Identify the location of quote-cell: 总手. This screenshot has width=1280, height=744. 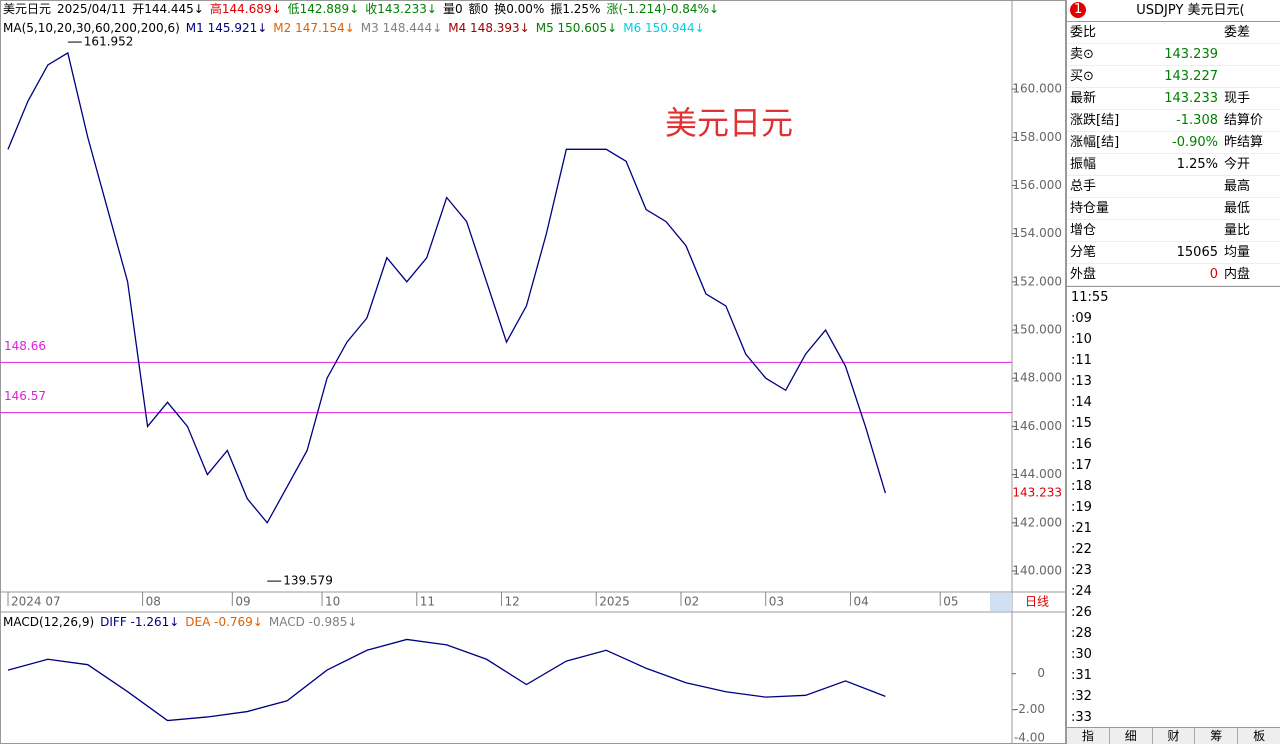
(1083, 186).